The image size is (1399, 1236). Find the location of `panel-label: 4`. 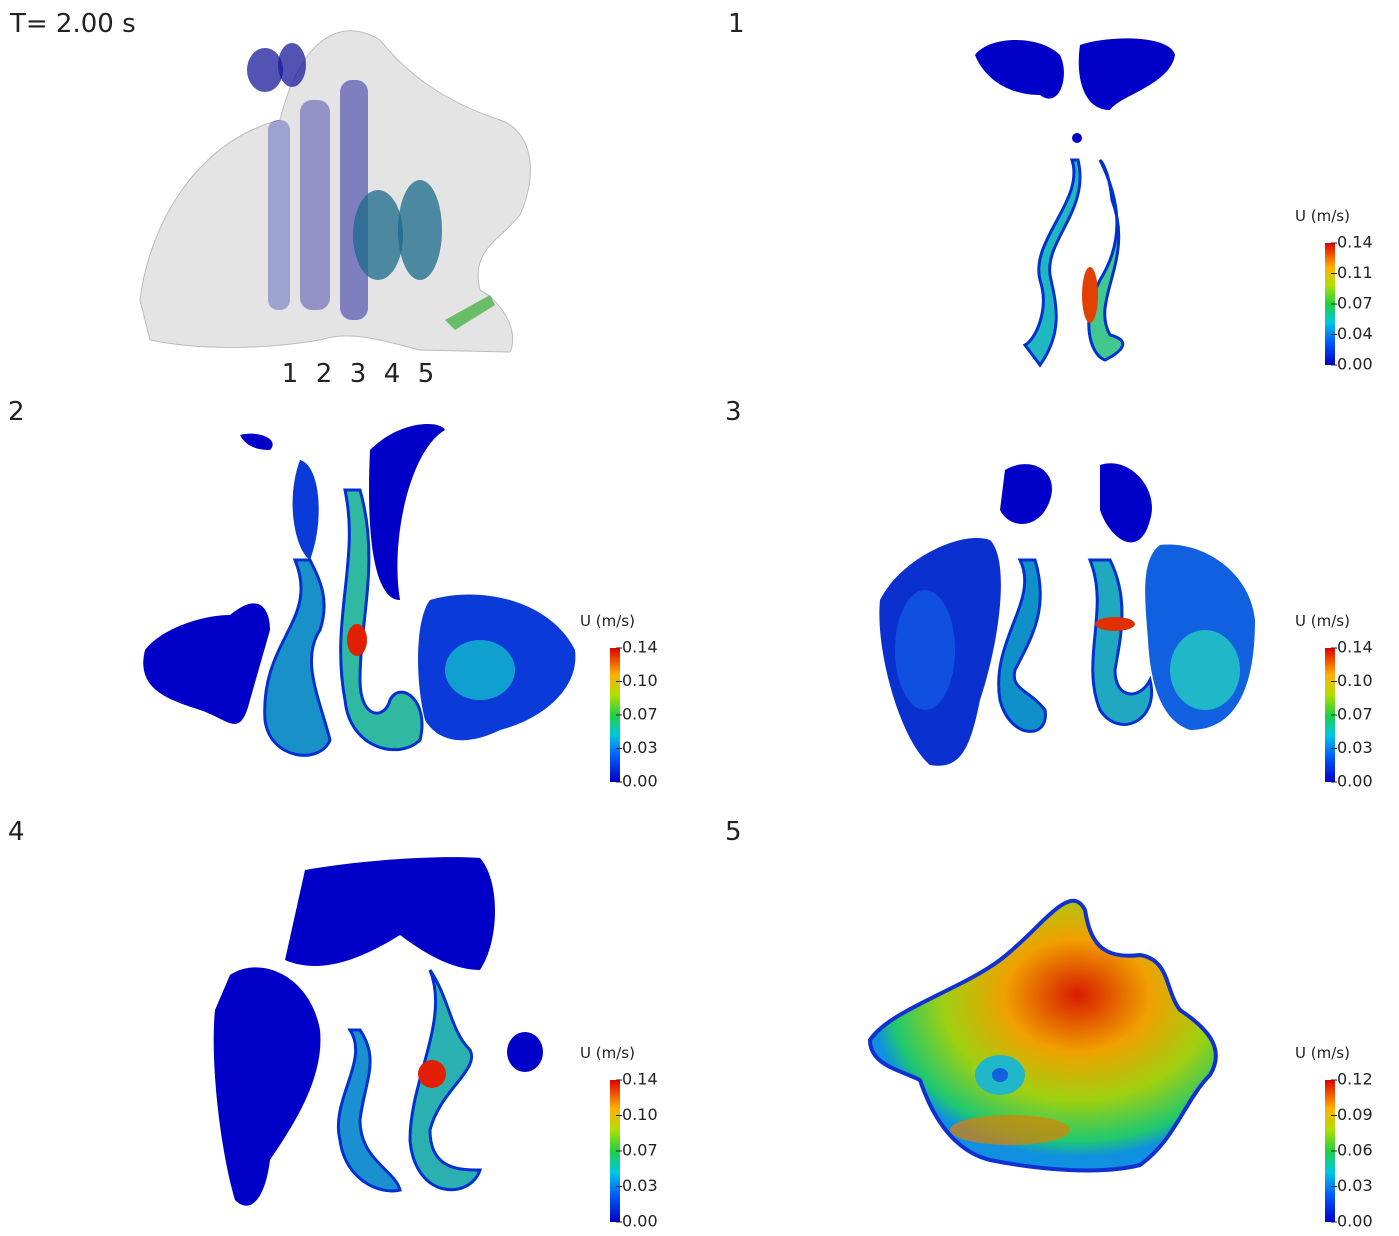

panel-label: 4 is located at coordinates (16, 832).